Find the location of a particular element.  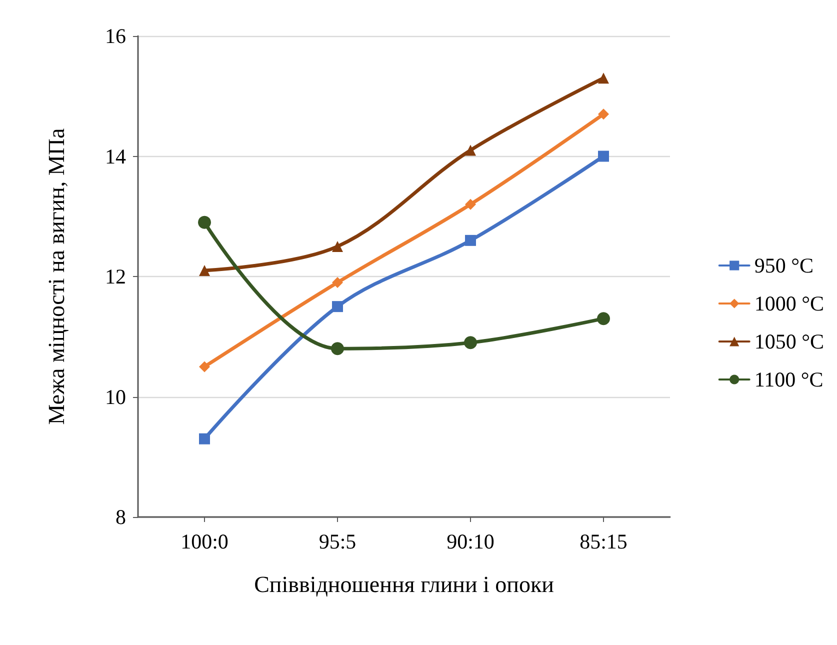

y-axis-title: Межа міцності на вигин, МПа is located at coordinates (56, 276).